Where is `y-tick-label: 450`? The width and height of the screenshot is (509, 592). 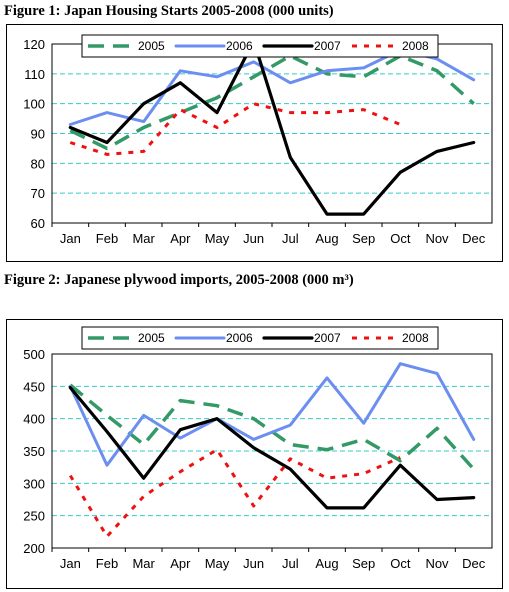
y-tick-label: 450 is located at coordinates (34, 386).